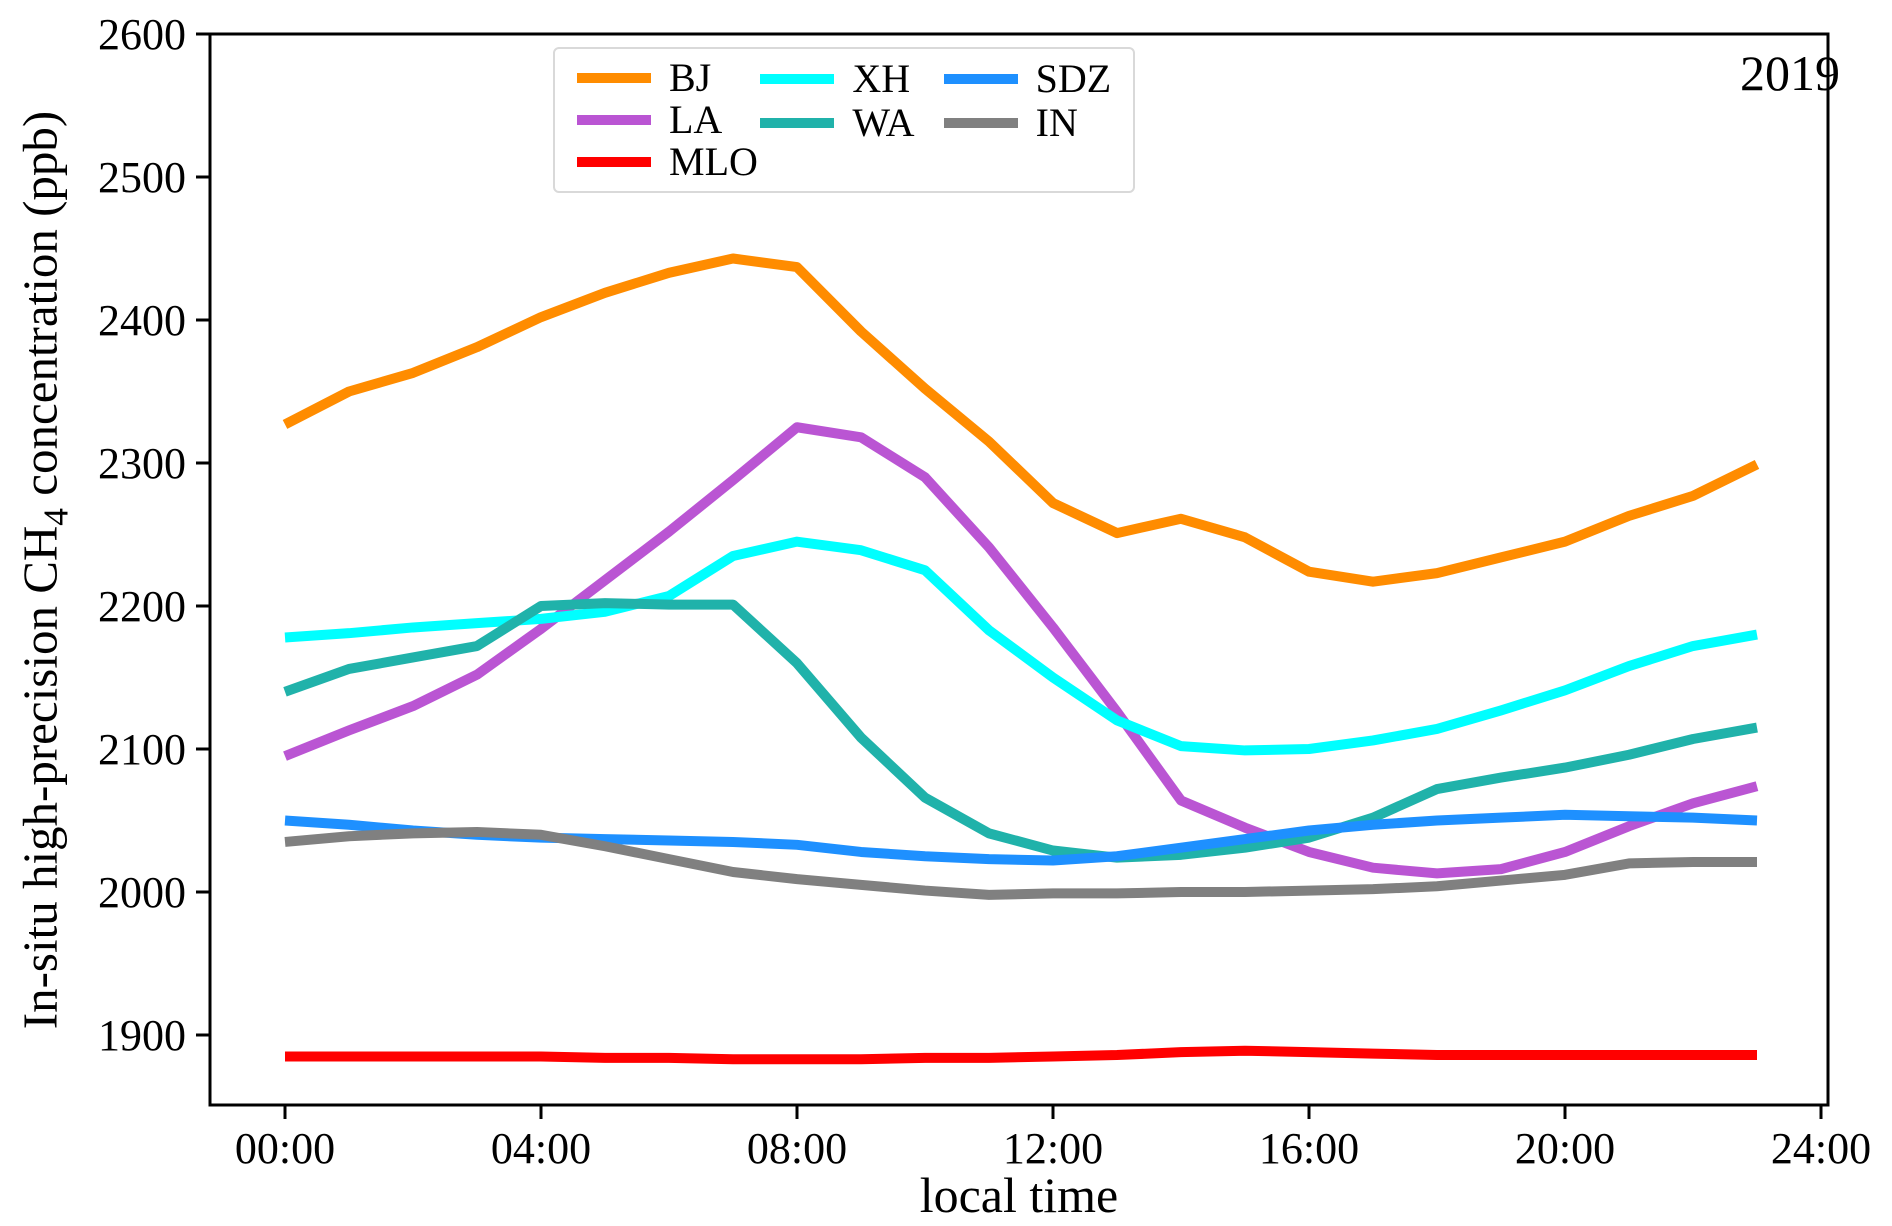  What do you see at coordinates (980, 79) in the screenshot?
I see `legend-swatch-SDZ` at bounding box center [980, 79].